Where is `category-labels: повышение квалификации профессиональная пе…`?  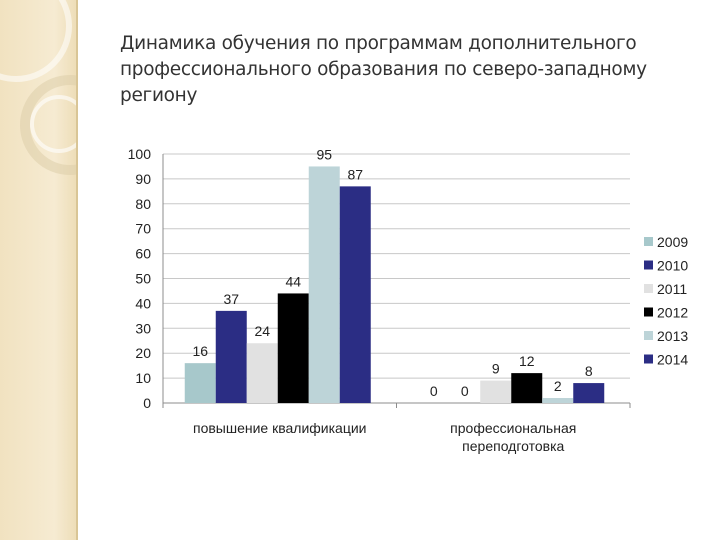 category-labels: повышение квалификации профессиональная пе… is located at coordinates (384, 437).